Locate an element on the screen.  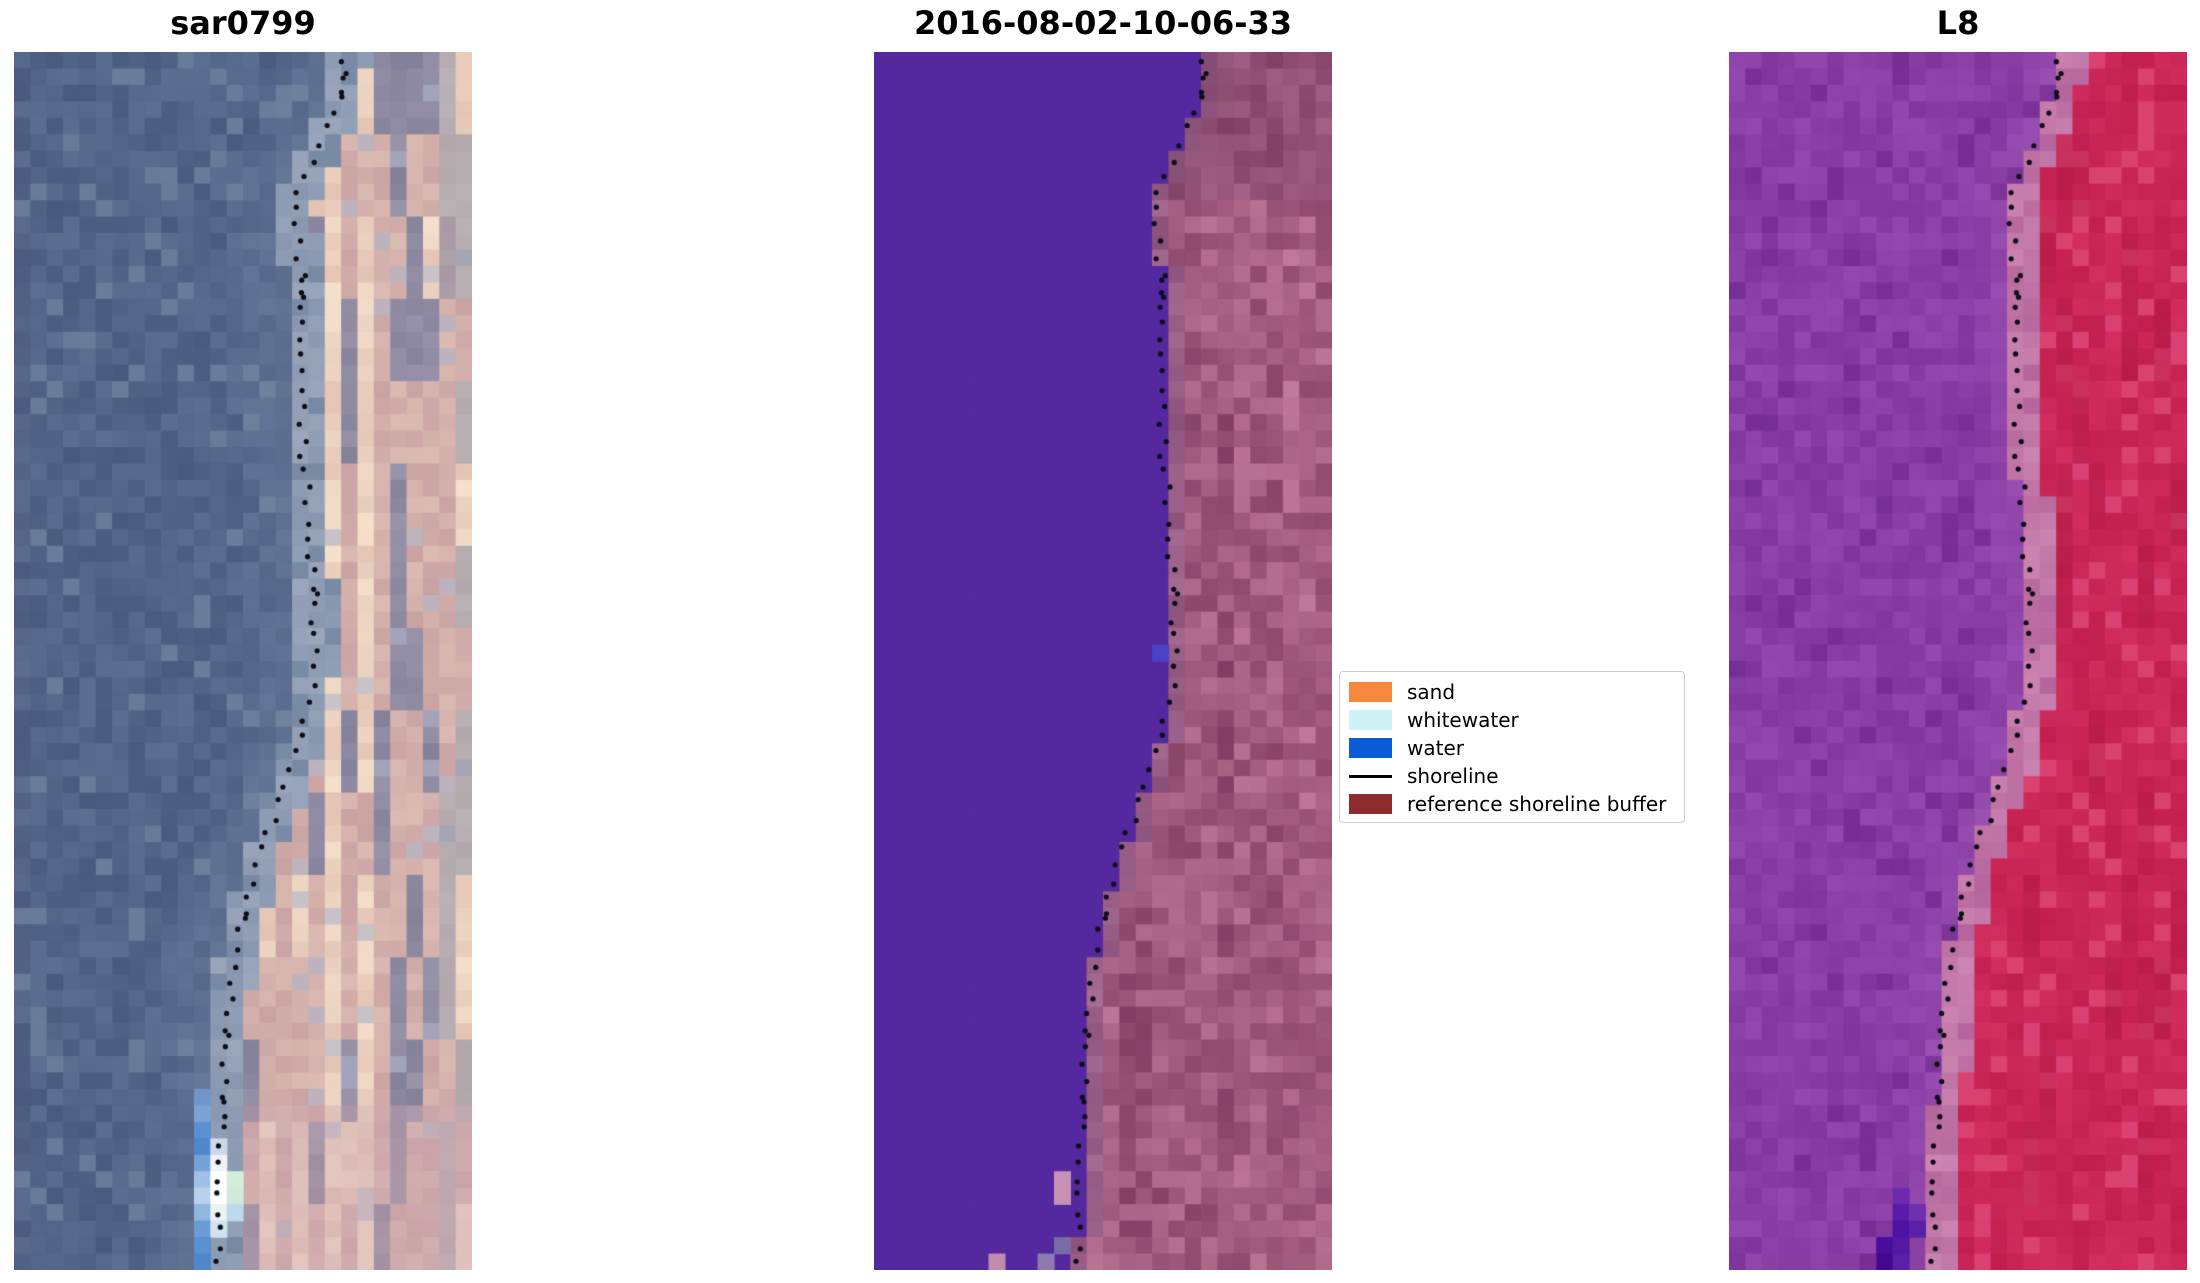
sand-swatch is located at coordinates (1370, 692).